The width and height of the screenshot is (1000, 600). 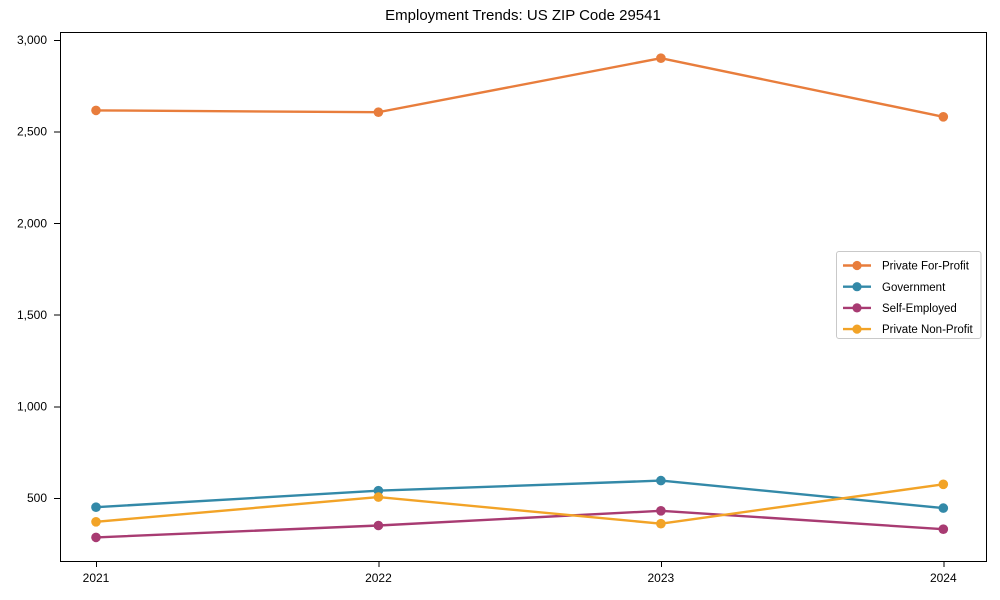 I want to click on x-tick-label: 2024, so click(x=943, y=578).